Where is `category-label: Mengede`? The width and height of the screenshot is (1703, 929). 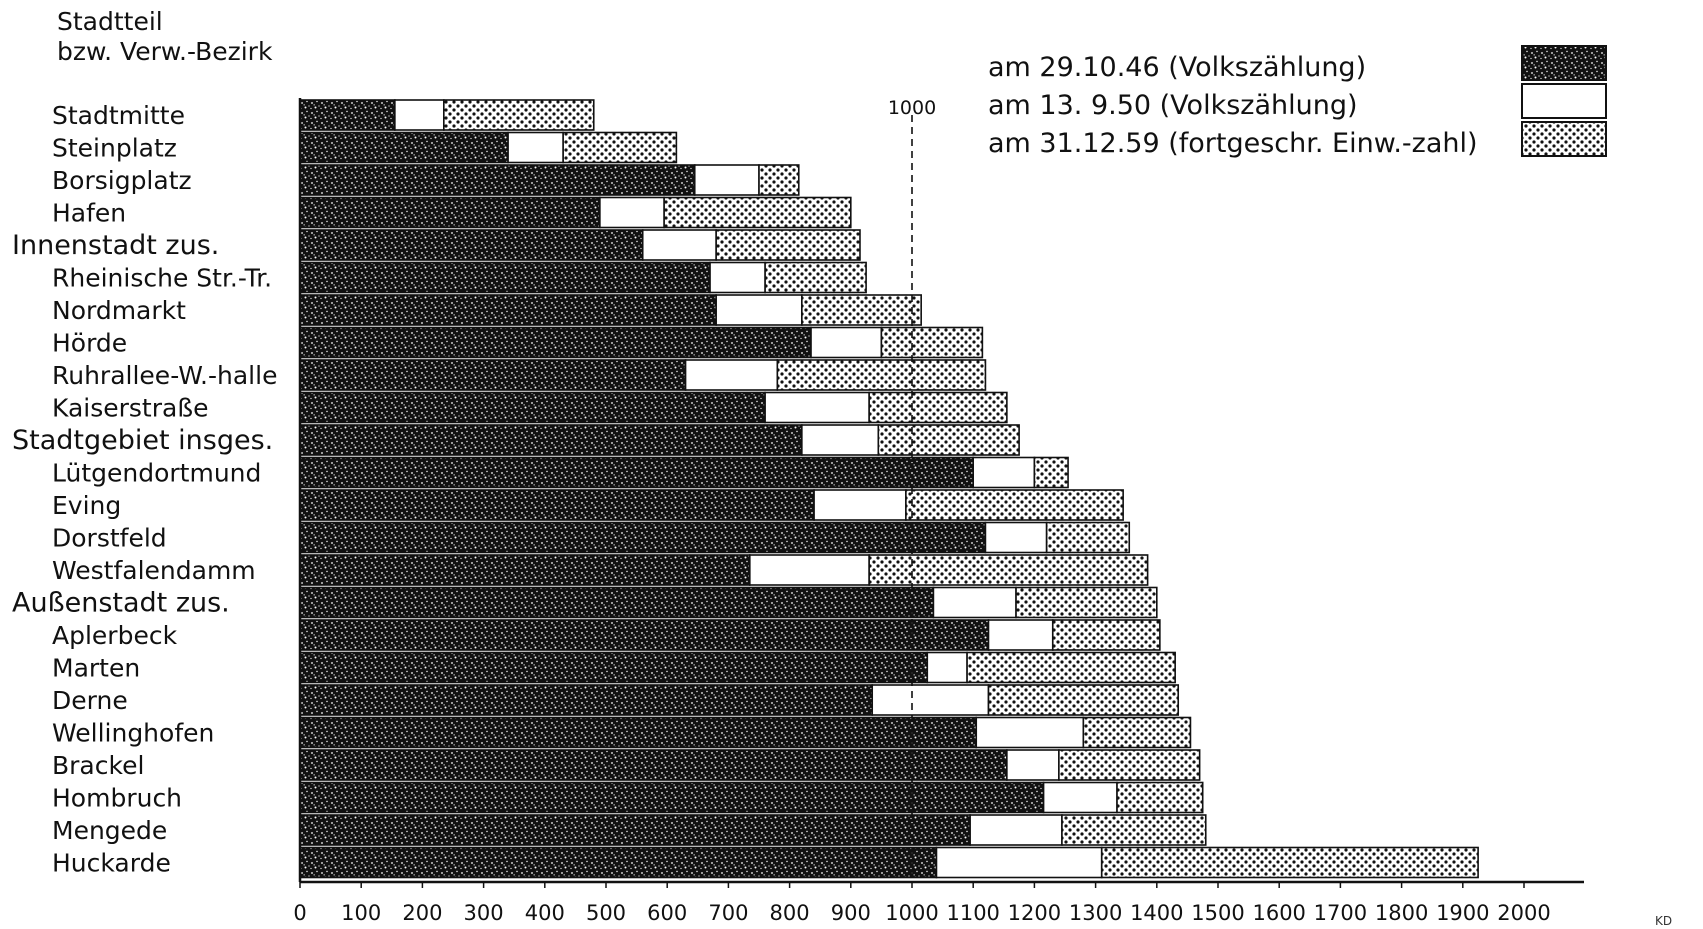 category-label: Mengede is located at coordinates (109, 830).